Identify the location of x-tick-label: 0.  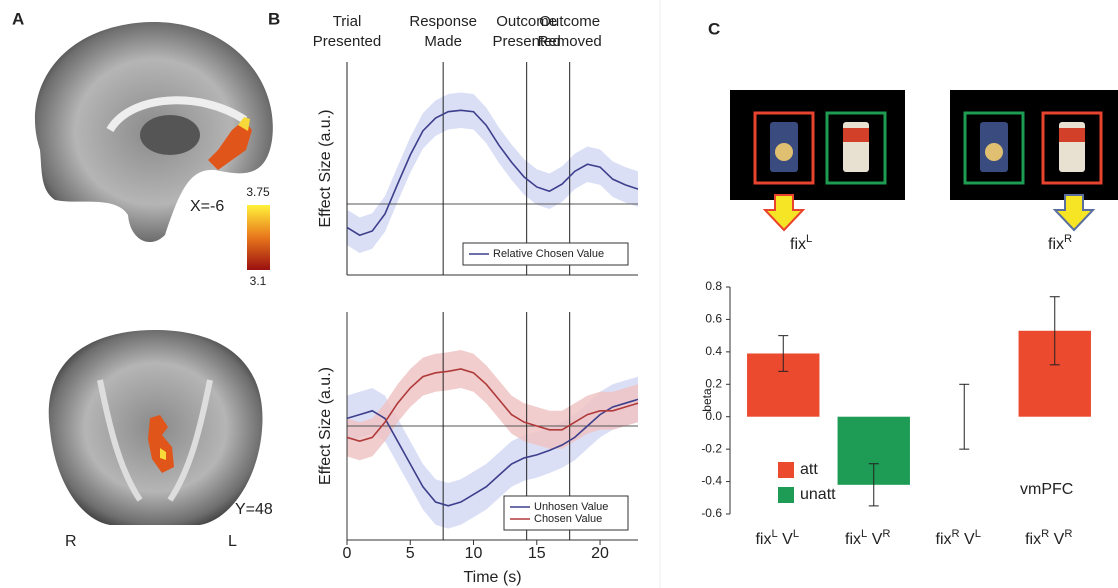
(347, 553).